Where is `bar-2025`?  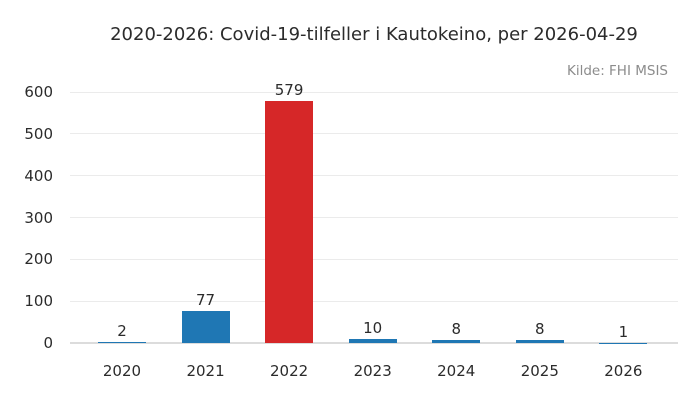 bar-2025 is located at coordinates (539, 341).